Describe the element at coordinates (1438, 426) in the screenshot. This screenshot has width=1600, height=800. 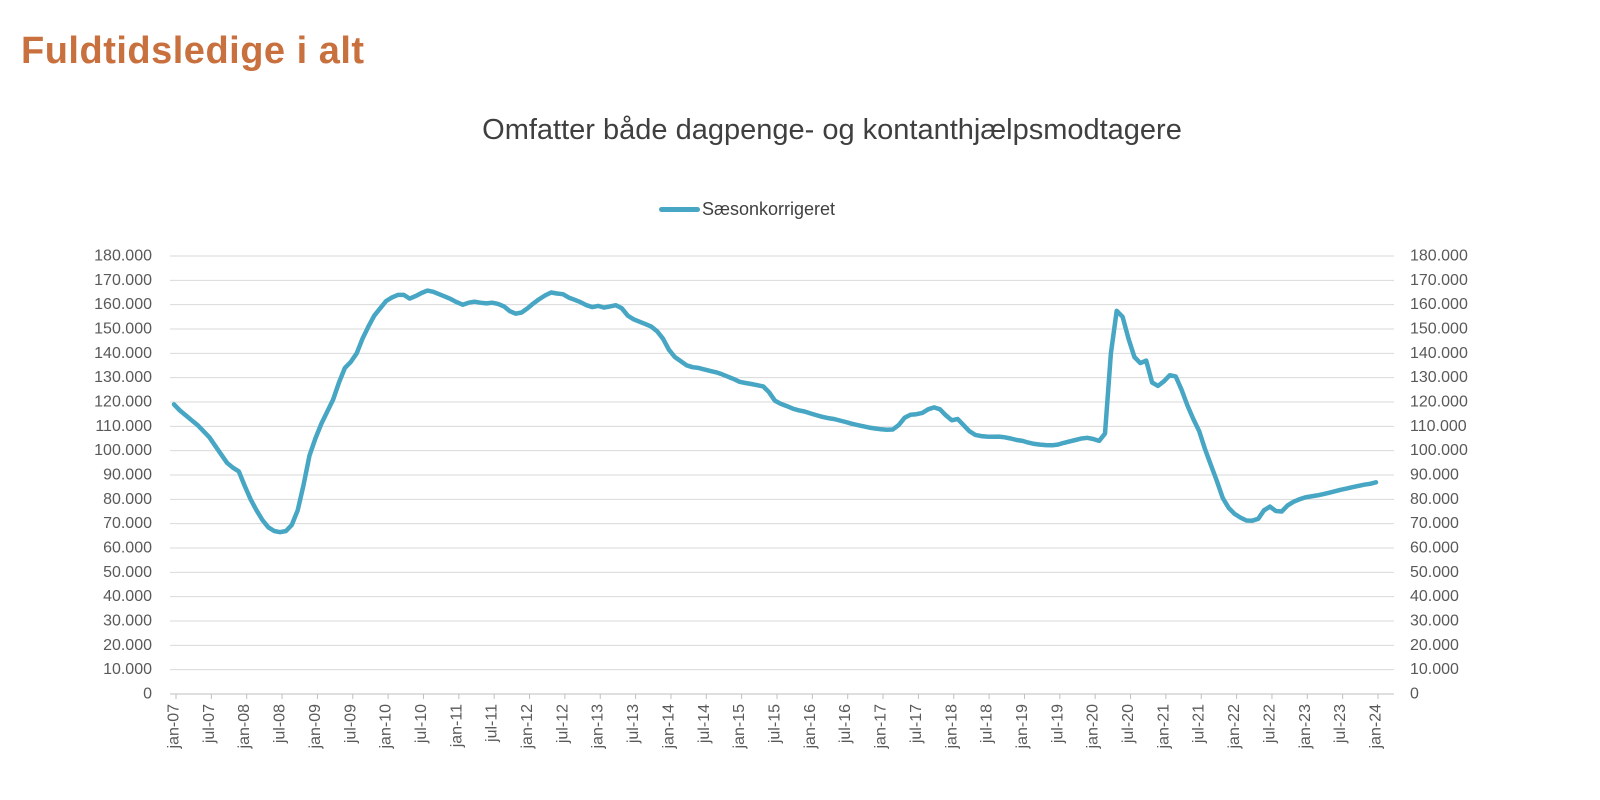
I see `y-axis-label-right: 110.000` at that location.